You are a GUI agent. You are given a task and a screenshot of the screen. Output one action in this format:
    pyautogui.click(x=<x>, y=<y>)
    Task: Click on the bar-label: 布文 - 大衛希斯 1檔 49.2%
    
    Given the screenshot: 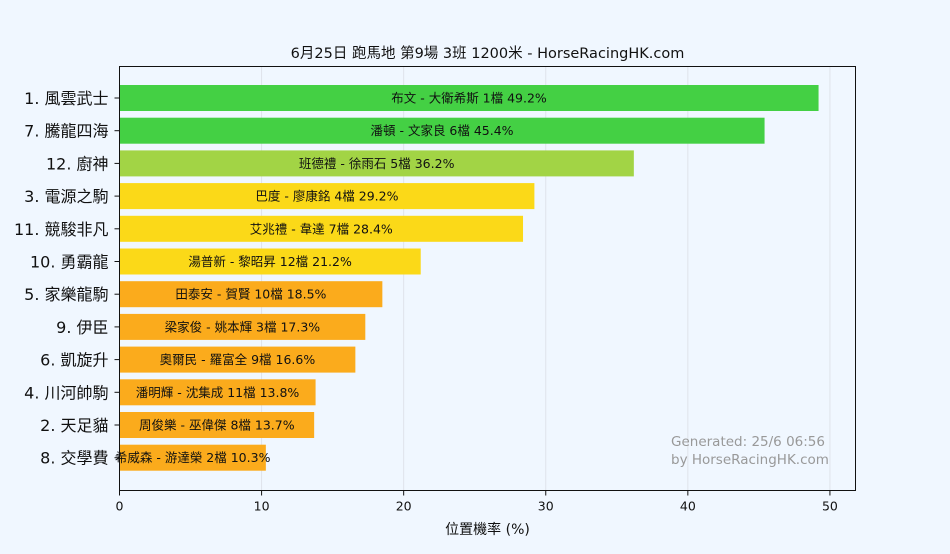 What is the action you would take?
    pyautogui.click(x=469, y=98)
    